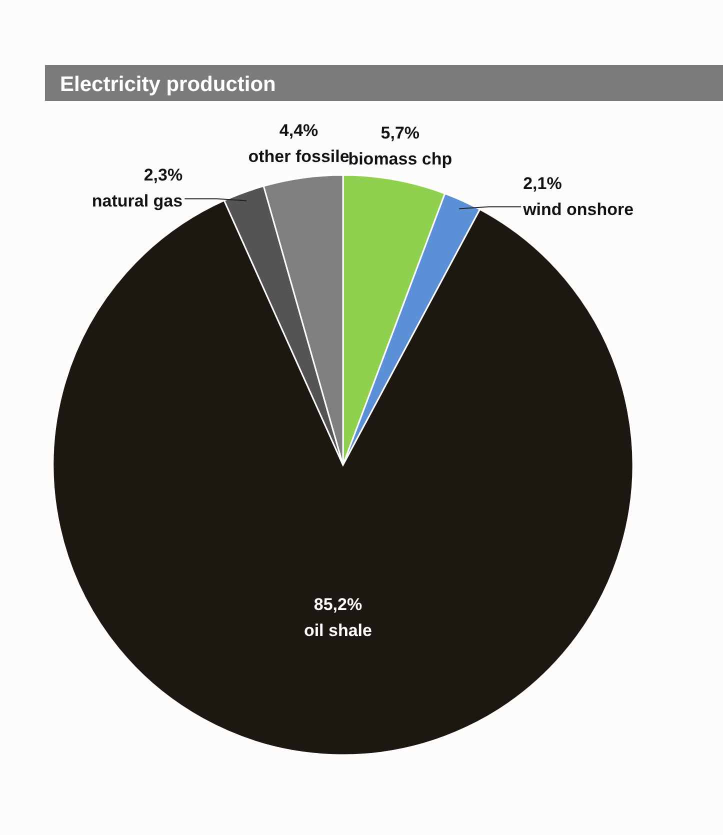 The height and width of the screenshot is (835, 723). Describe the element at coordinates (163, 175) in the screenshot. I see `data-label: 2,3%` at that location.